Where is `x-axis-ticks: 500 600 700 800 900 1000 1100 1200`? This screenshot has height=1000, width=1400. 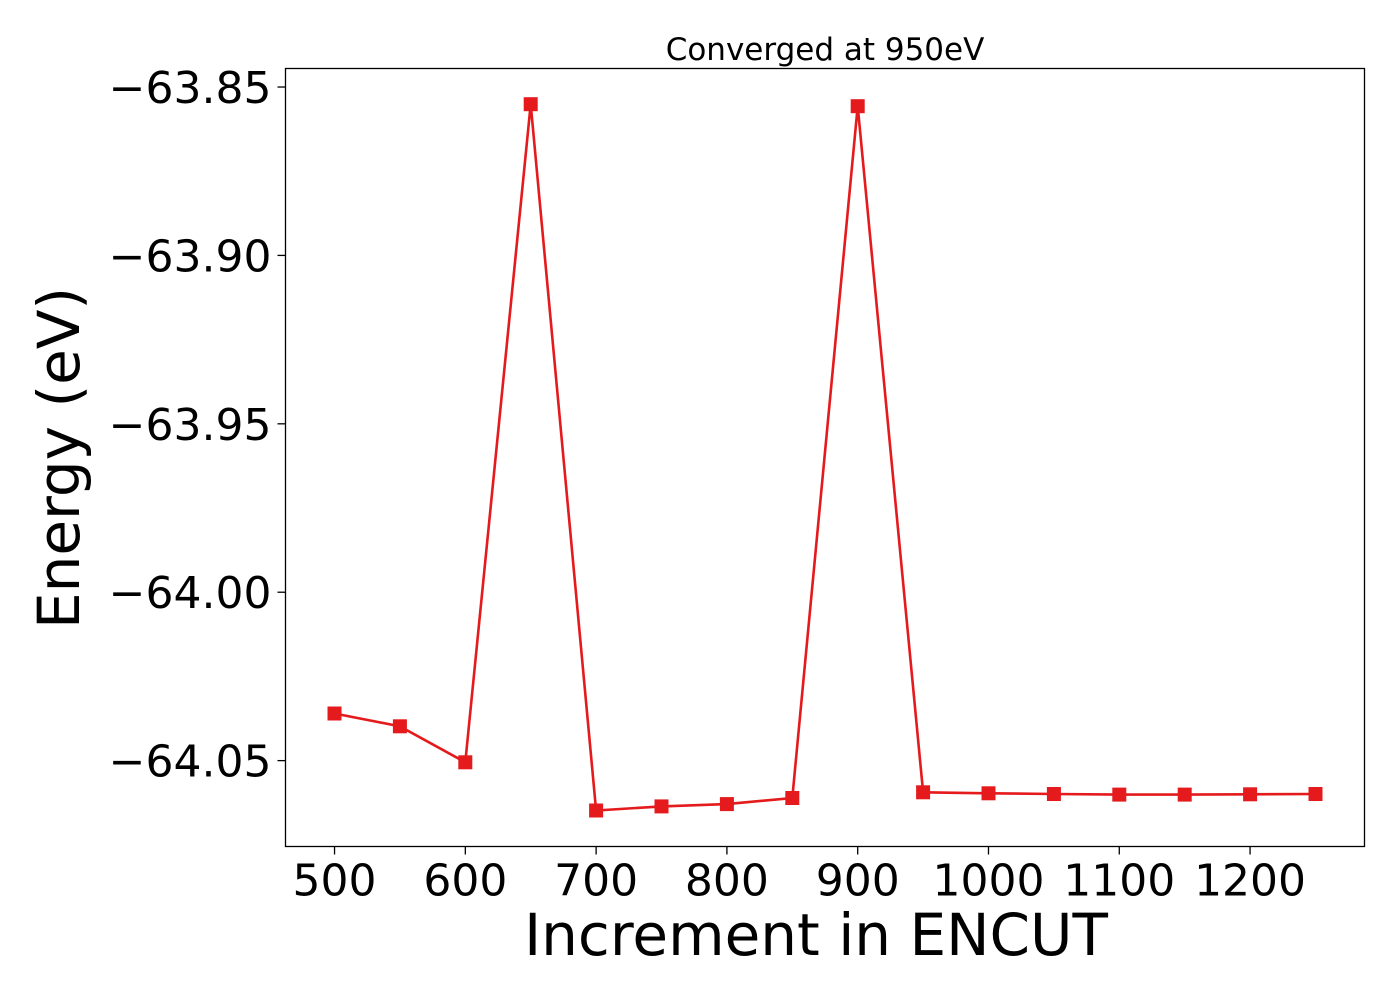 x-axis-ticks: 500 600 700 800 900 1000 1100 1200 is located at coordinates (799, 876).